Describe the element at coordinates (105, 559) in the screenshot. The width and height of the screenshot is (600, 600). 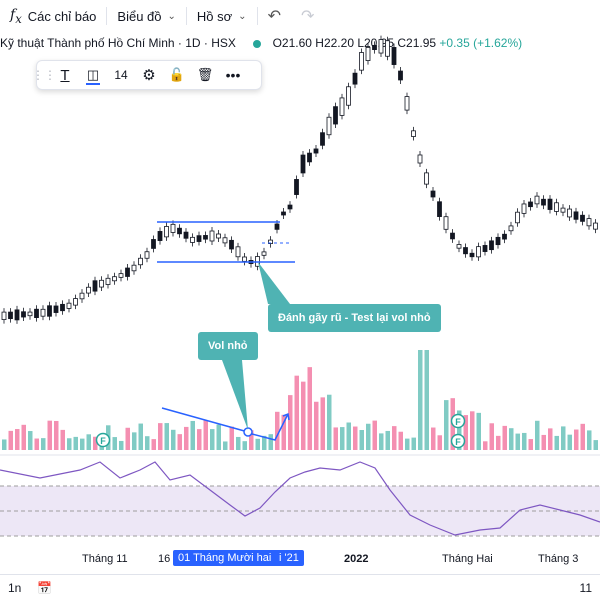
I see `time-label: Tháng 11` at that location.